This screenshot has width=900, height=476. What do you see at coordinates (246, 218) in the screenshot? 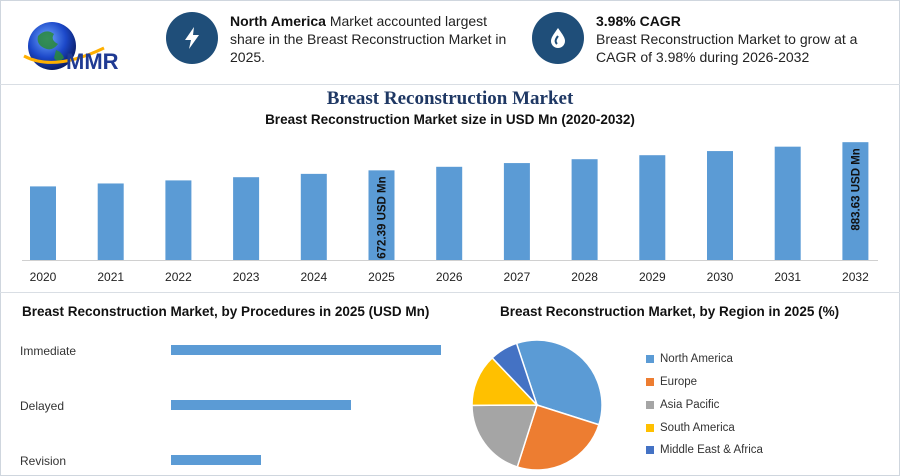
I see `bar-2023` at bounding box center [246, 218].